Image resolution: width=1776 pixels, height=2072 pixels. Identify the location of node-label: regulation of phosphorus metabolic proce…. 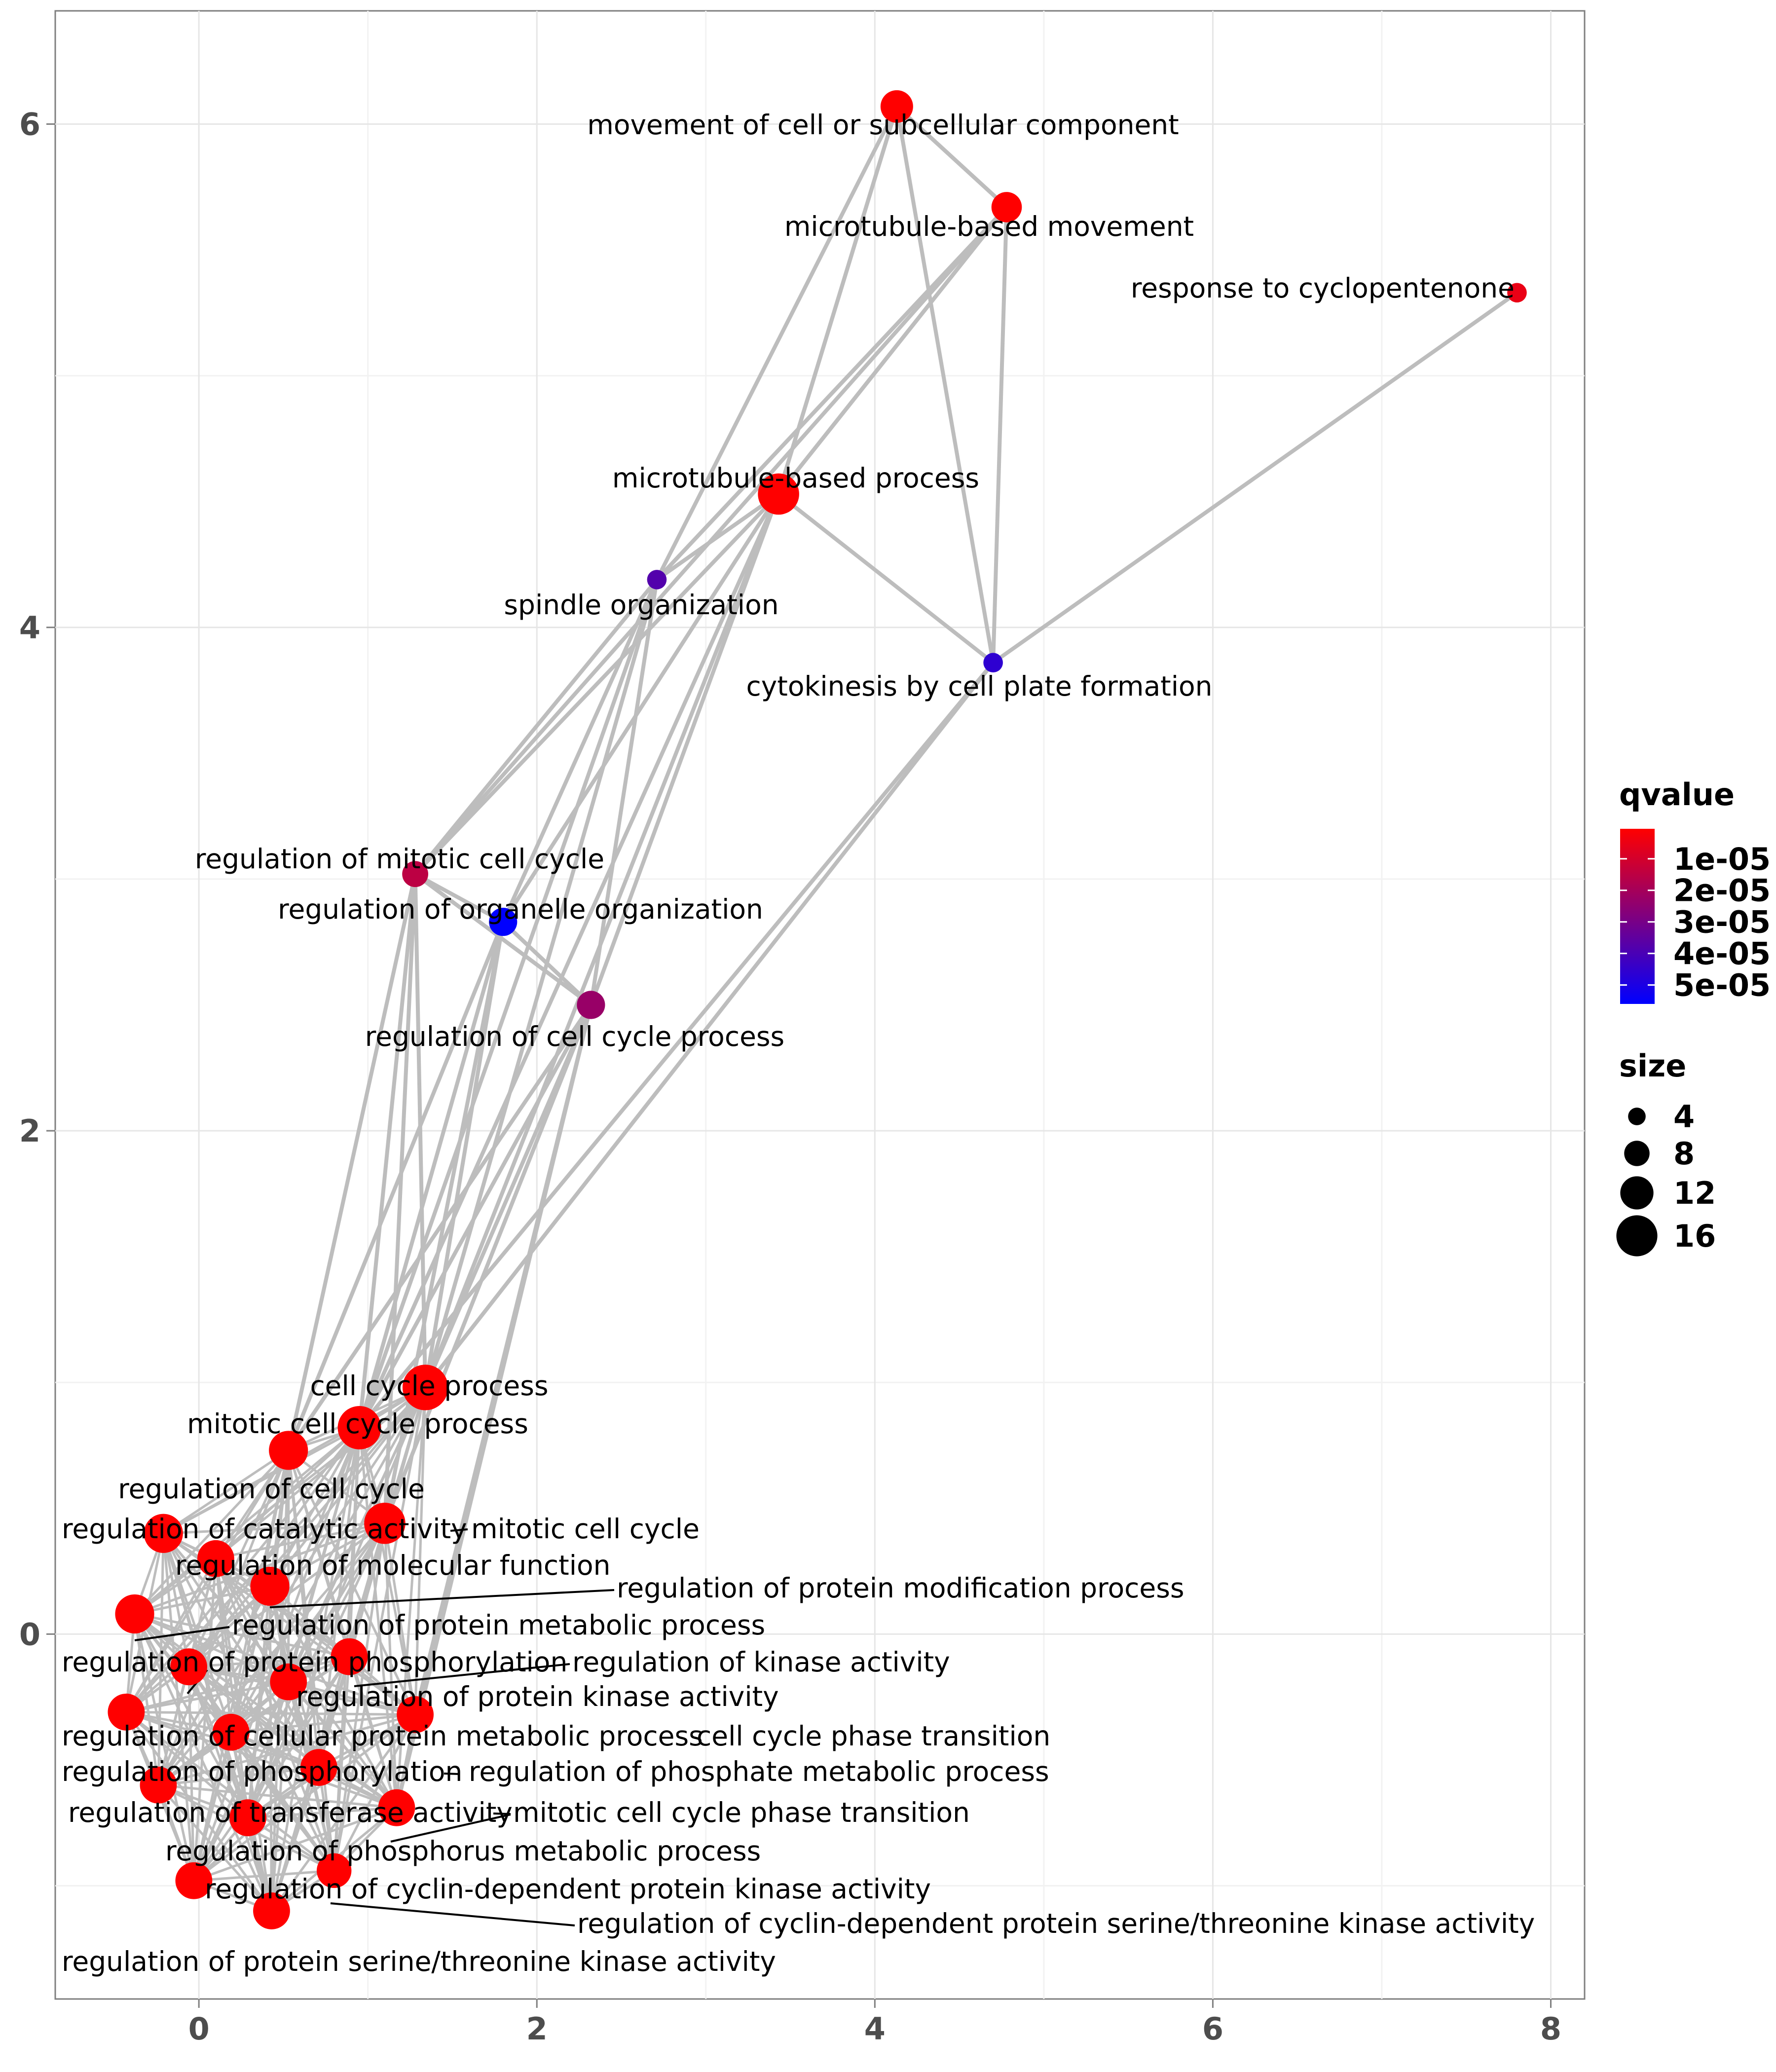
(463, 1851).